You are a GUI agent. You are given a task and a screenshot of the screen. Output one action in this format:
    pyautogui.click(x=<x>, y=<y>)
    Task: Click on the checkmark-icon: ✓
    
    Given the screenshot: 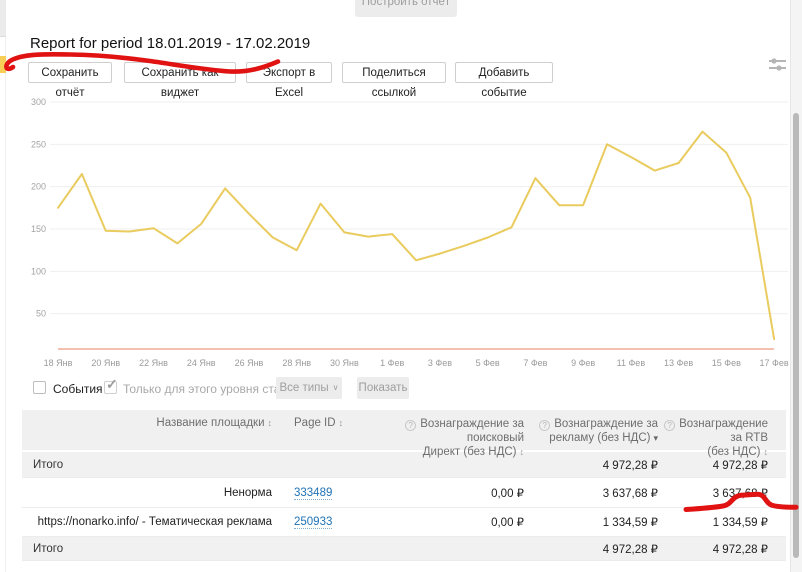 What is the action you would take?
    pyautogui.click(x=112, y=384)
    